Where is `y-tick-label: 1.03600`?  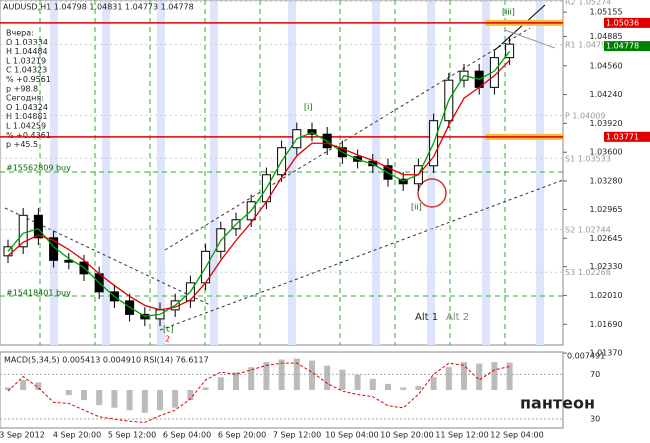
y-tick-label: 1.03600 is located at coordinates (605, 152).